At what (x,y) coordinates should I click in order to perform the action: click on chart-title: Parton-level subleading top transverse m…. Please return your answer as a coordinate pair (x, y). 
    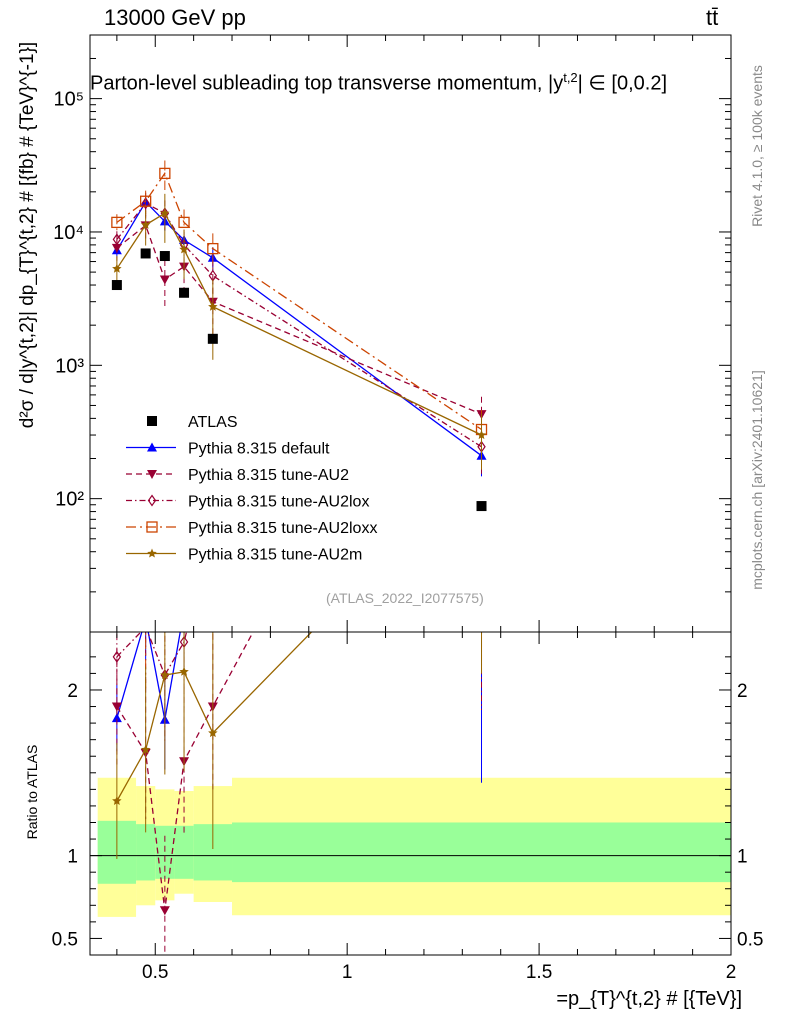
    Looking at the image, I should click on (378, 83).